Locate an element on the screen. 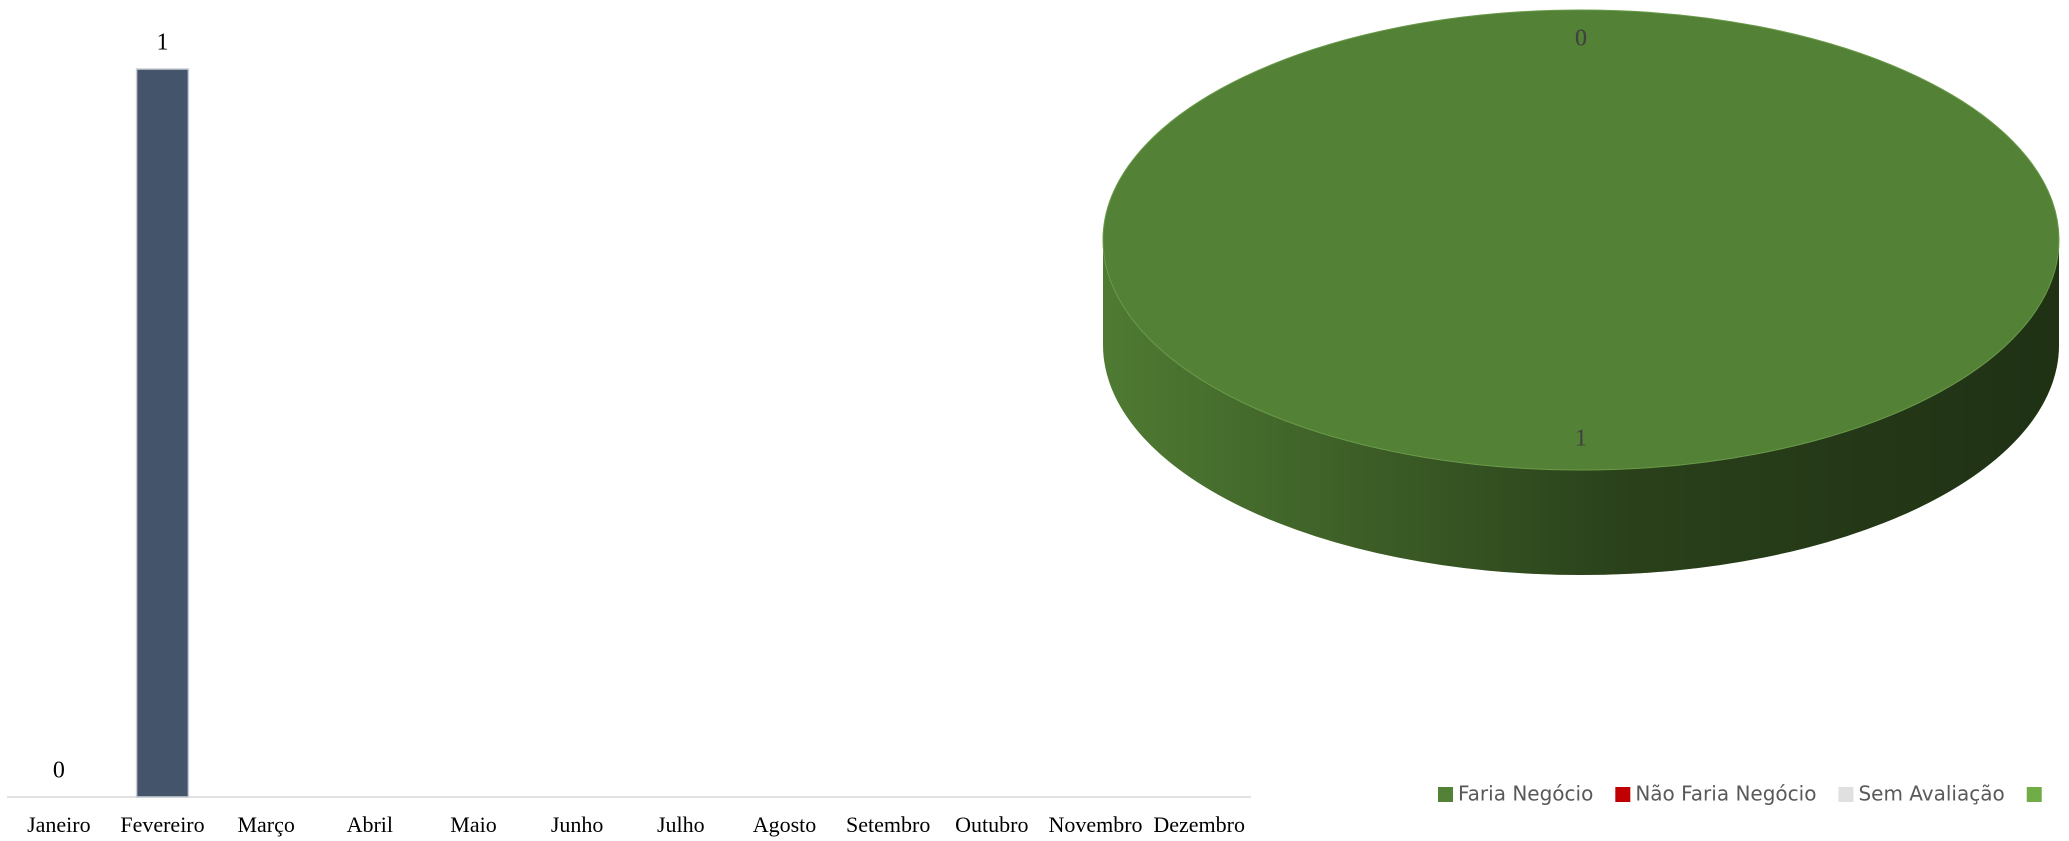 The height and width of the screenshot is (841, 2069). legend-label: Faria Negócio is located at coordinates (1525, 794).